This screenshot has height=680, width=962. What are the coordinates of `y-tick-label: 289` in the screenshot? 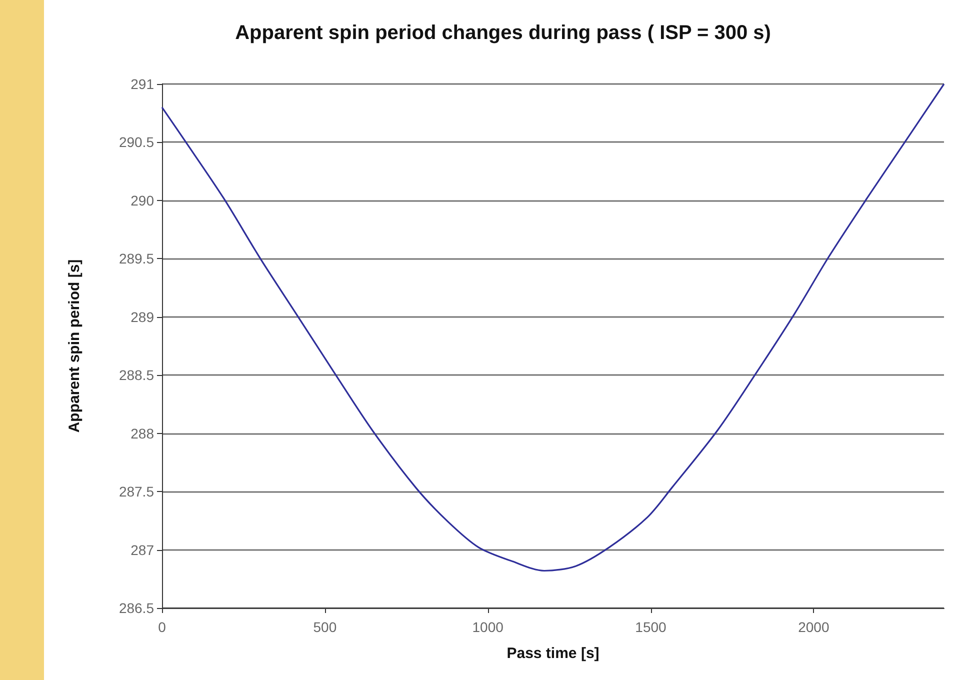 It's located at (142, 316).